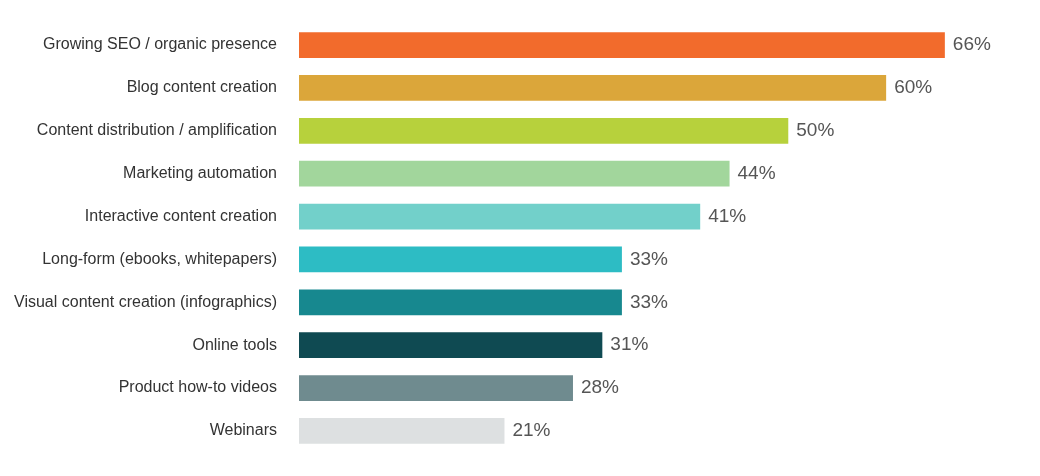 The height and width of the screenshot is (476, 1040). What do you see at coordinates (160, 44) in the screenshot?
I see `y-tick-label: Growing SEO / organic presence` at bounding box center [160, 44].